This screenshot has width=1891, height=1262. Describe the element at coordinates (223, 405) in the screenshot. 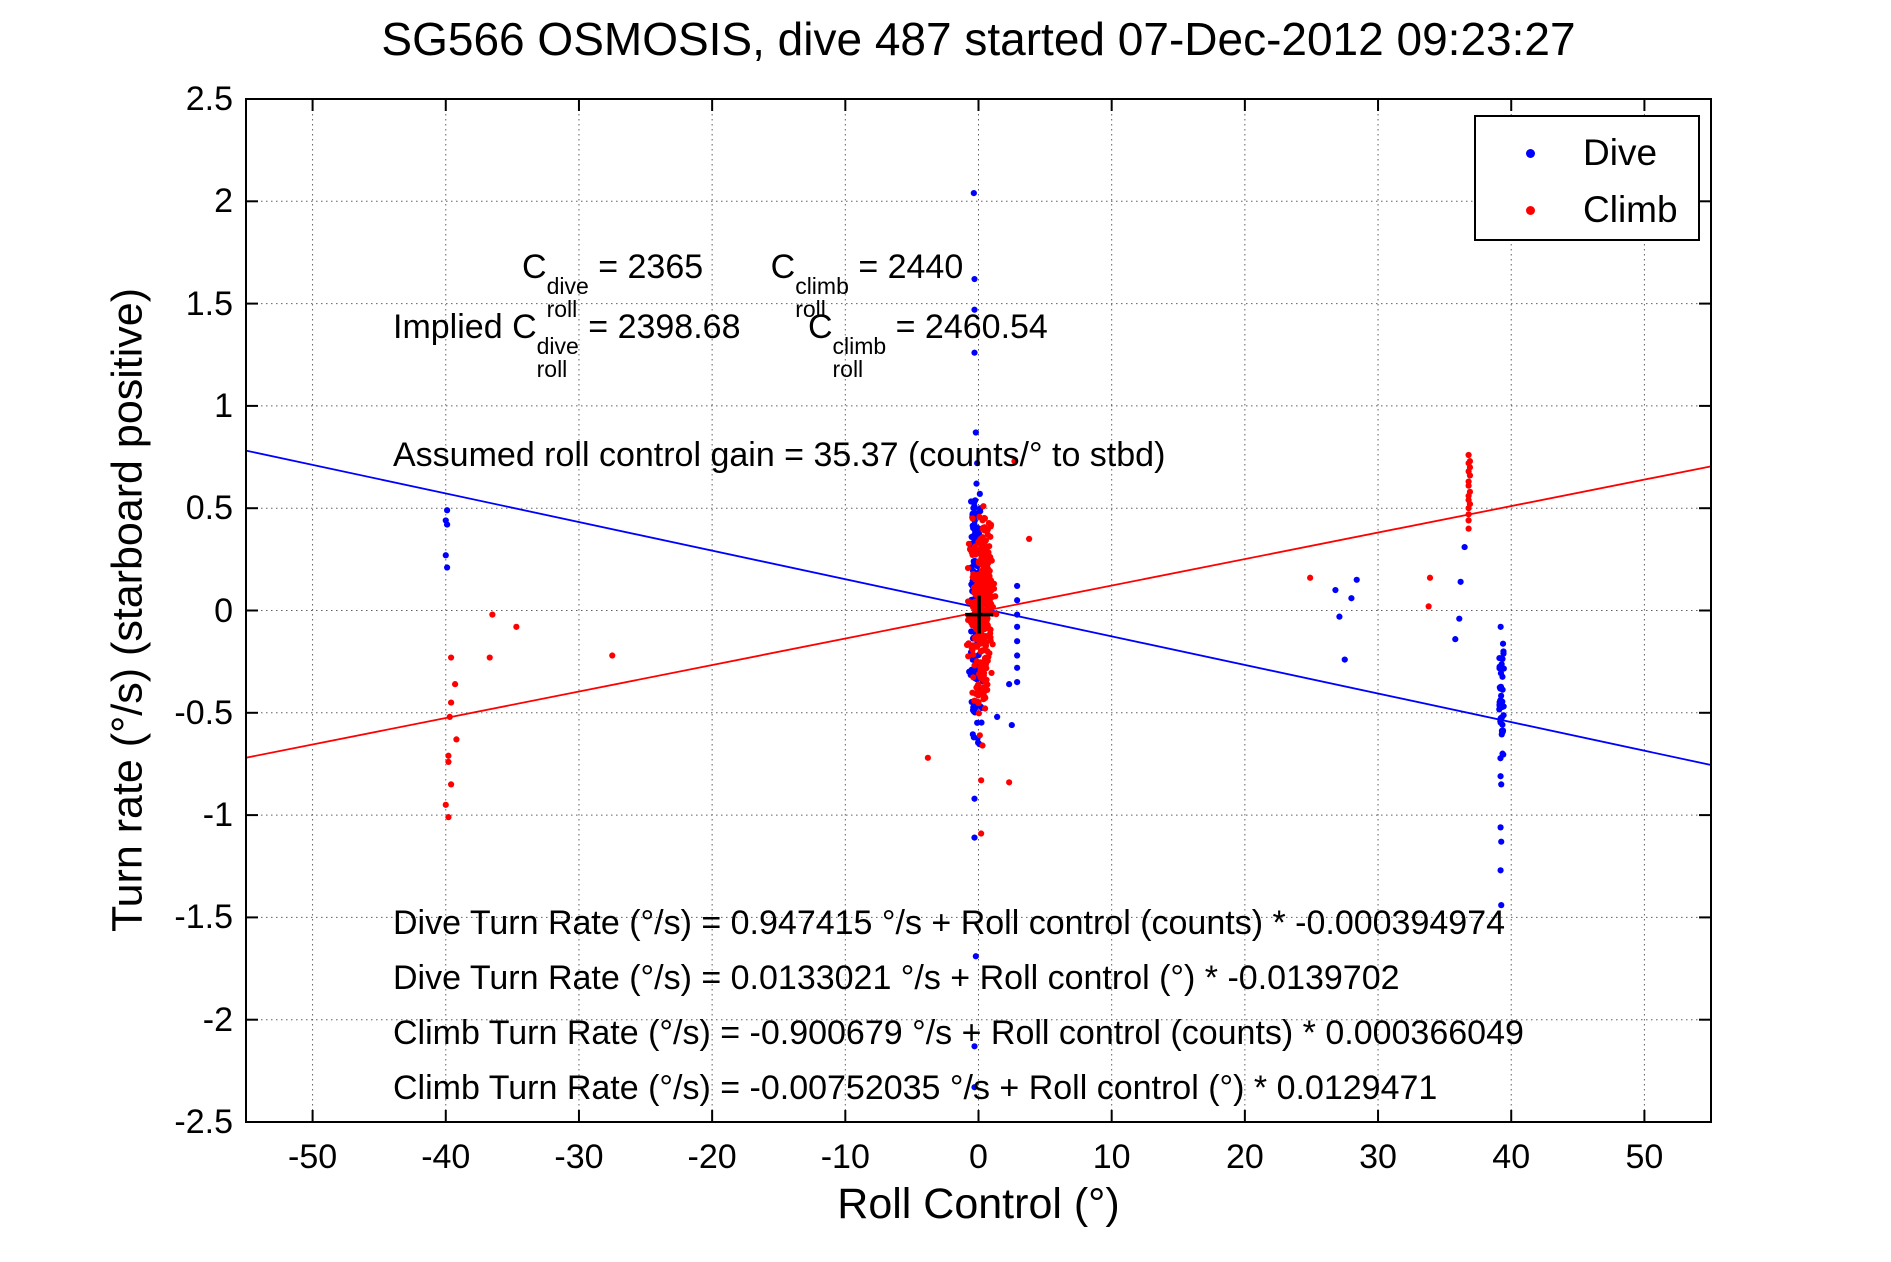

I see `y-tick-label: 1` at that location.